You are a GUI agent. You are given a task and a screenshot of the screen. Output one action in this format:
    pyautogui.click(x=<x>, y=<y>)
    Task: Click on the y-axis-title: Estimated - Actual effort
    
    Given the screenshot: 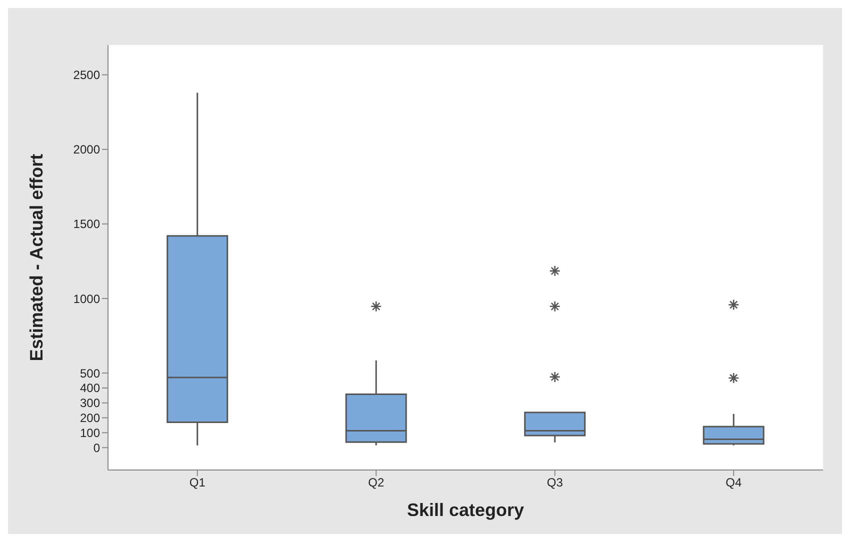 What is the action you would take?
    pyautogui.click(x=36, y=258)
    